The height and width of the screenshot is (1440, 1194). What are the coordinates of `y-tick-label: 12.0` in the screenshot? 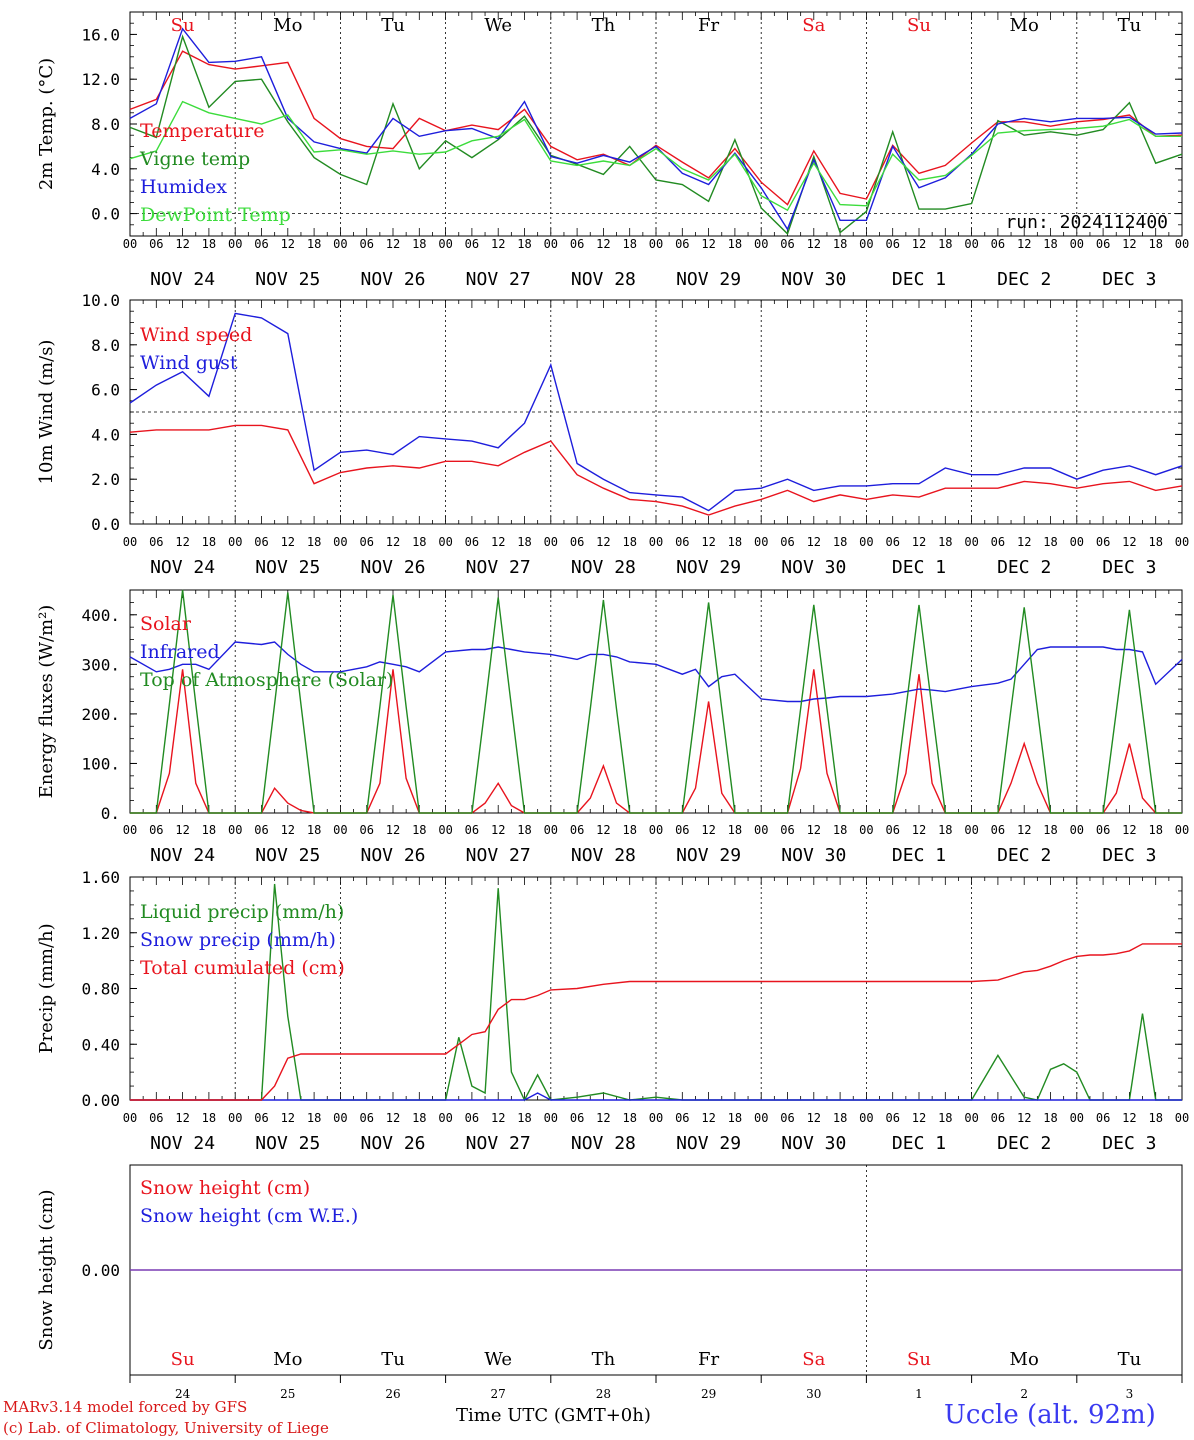 It's located at (100, 79).